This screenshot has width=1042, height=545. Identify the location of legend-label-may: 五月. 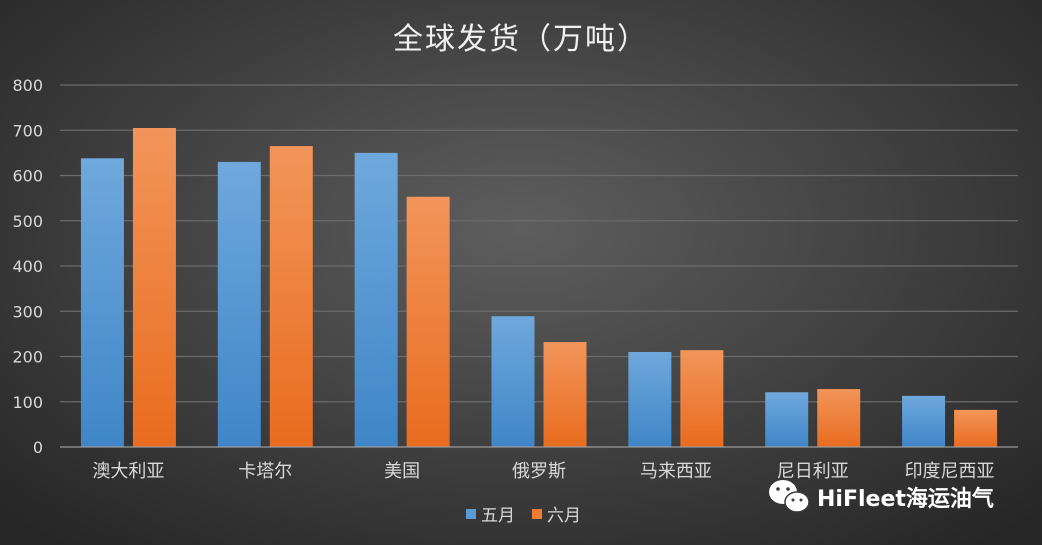
(498, 516).